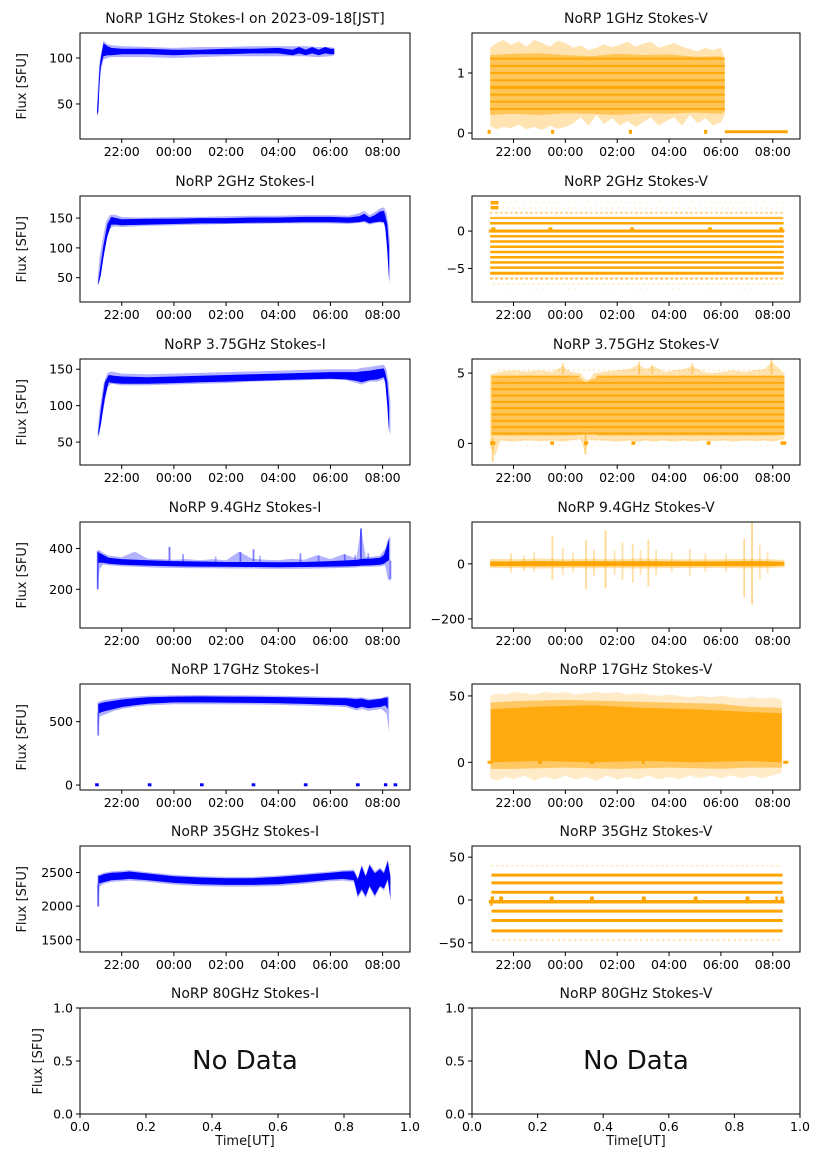 This screenshot has height=1169, width=827. I want to click on plot-35ghz-stokes-v: 22:00 00:00 02:00 04:00 06:00 08:00 50 0 −50, so click(620, 908).